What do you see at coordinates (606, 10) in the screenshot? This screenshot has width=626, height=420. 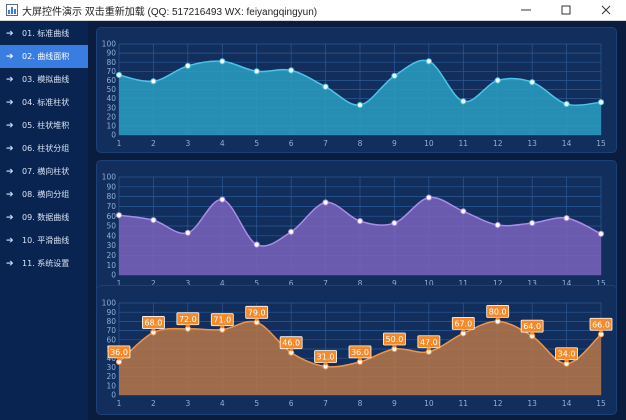 I see `close-button` at bounding box center [606, 10].